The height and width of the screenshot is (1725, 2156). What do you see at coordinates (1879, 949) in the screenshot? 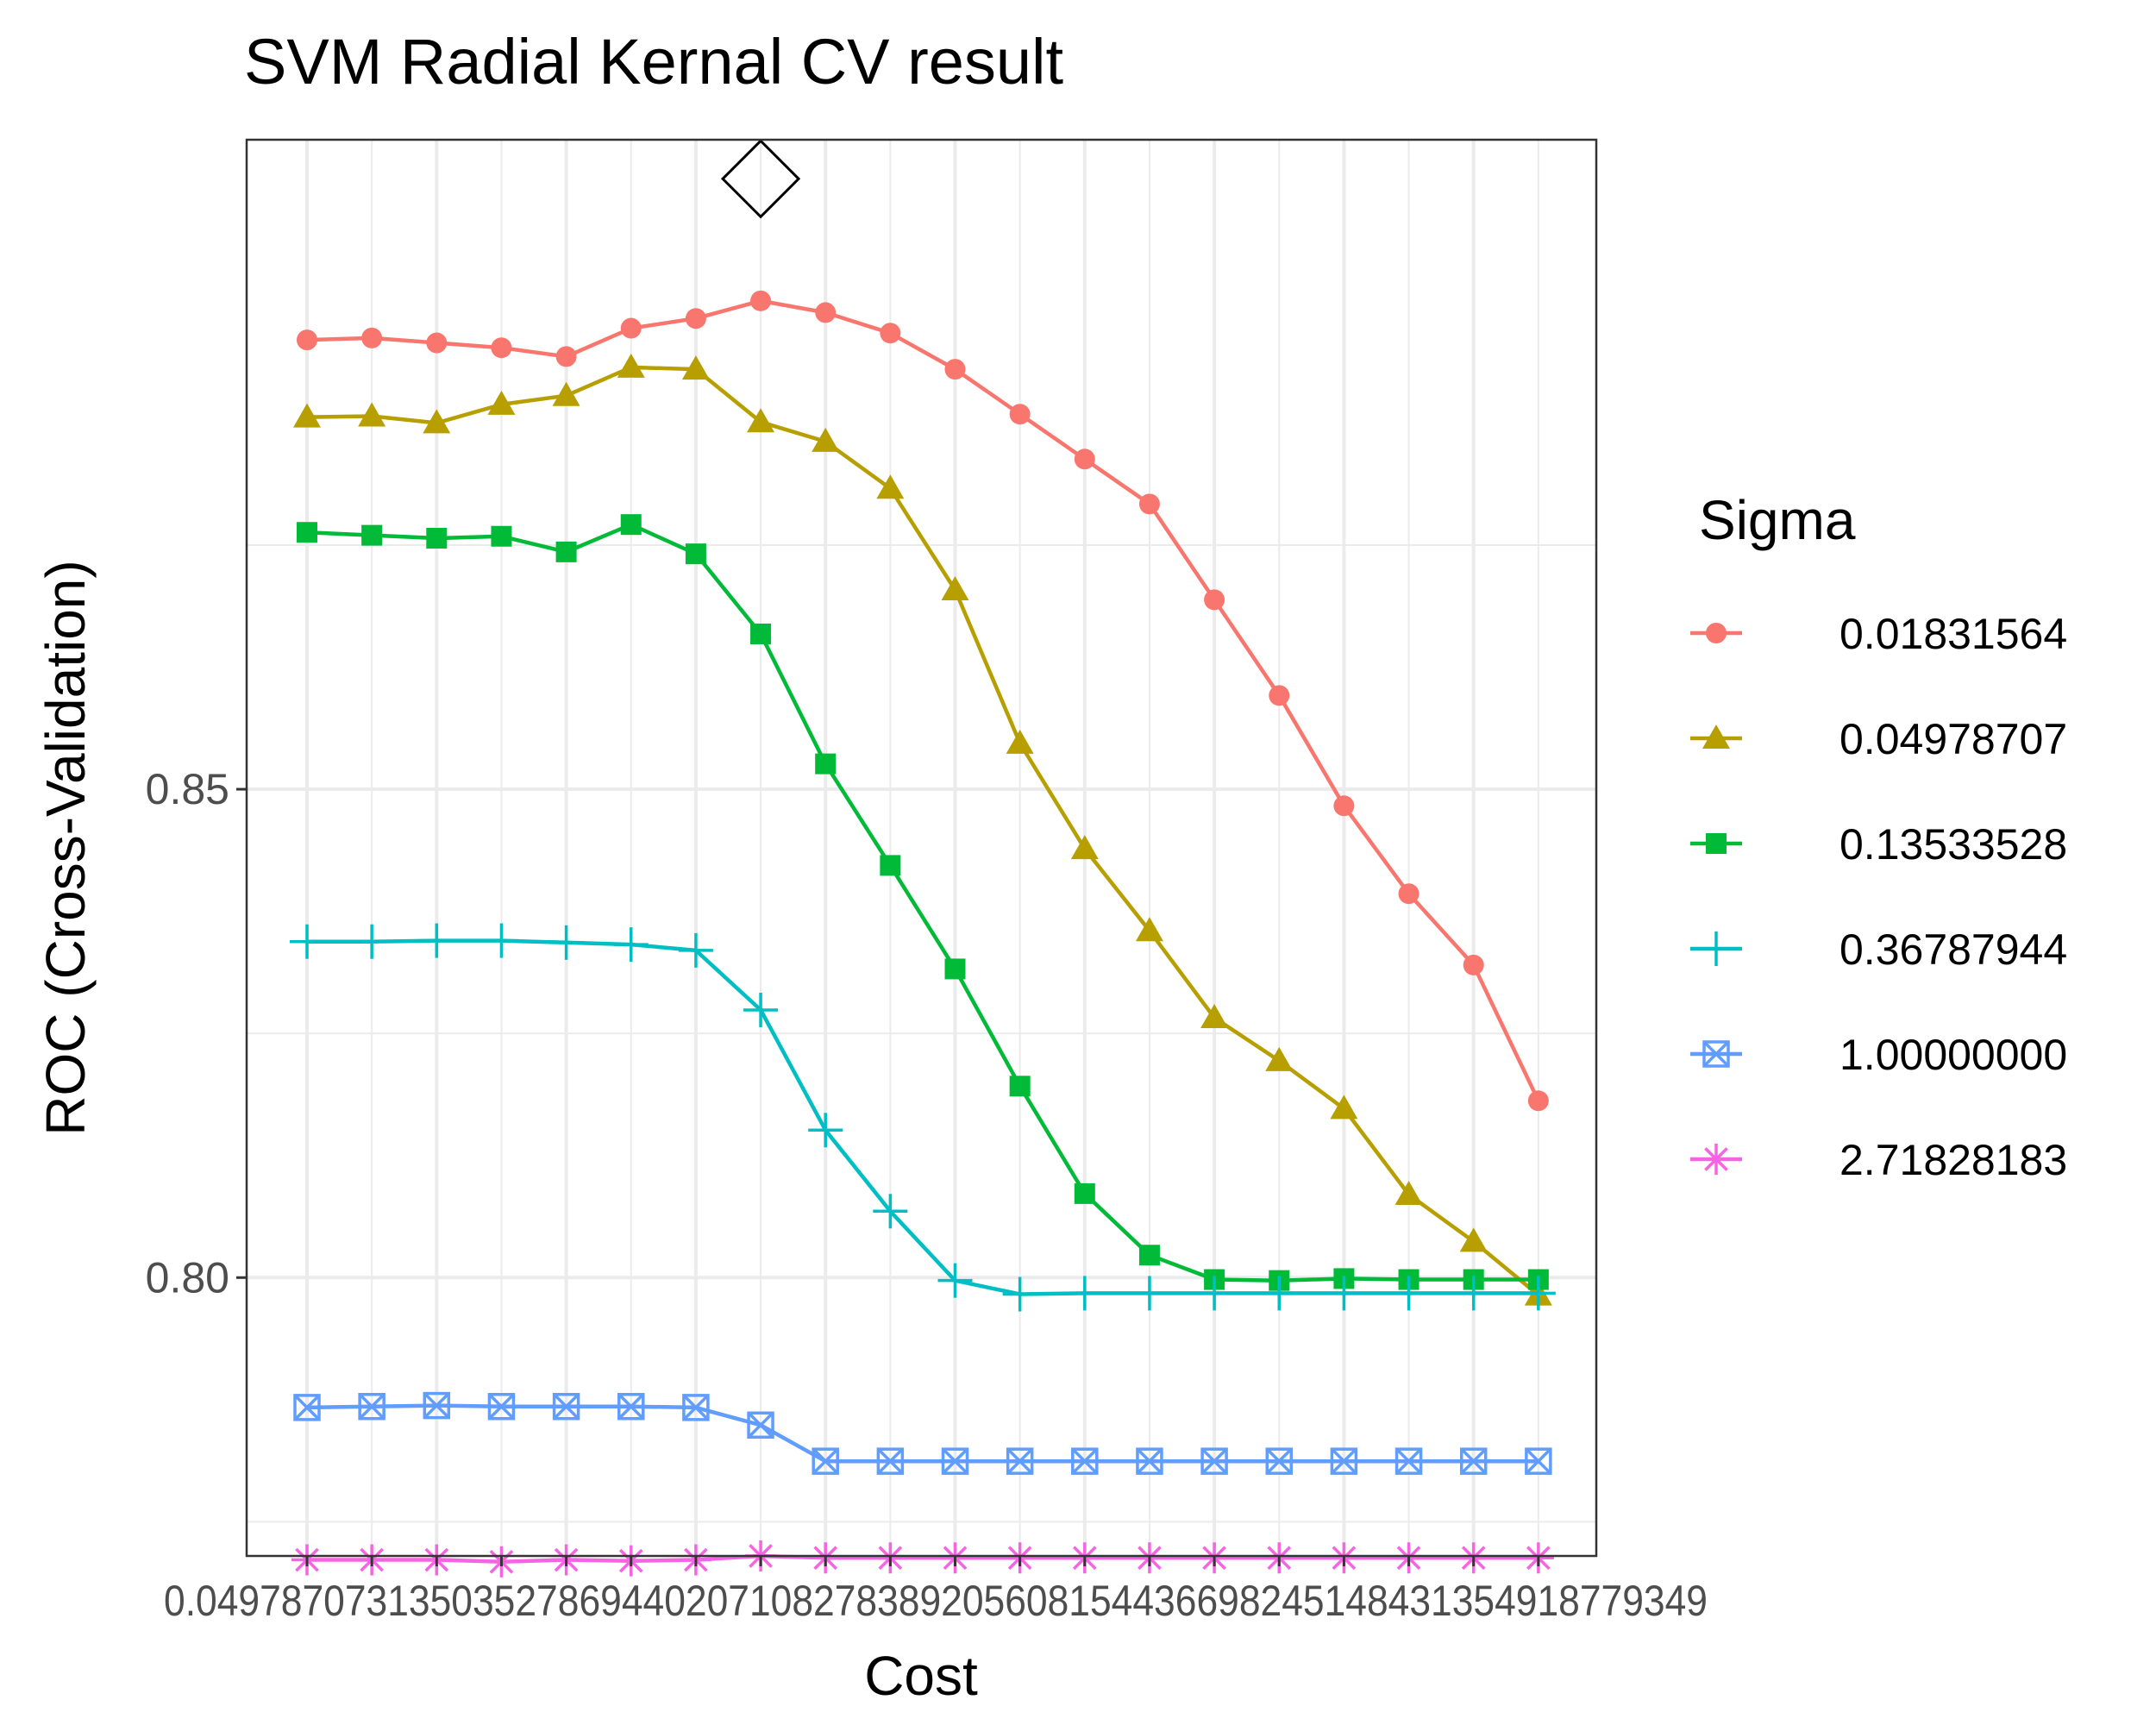
I see `legend-item: 0.36787944` at bounding box center [1879, 949].